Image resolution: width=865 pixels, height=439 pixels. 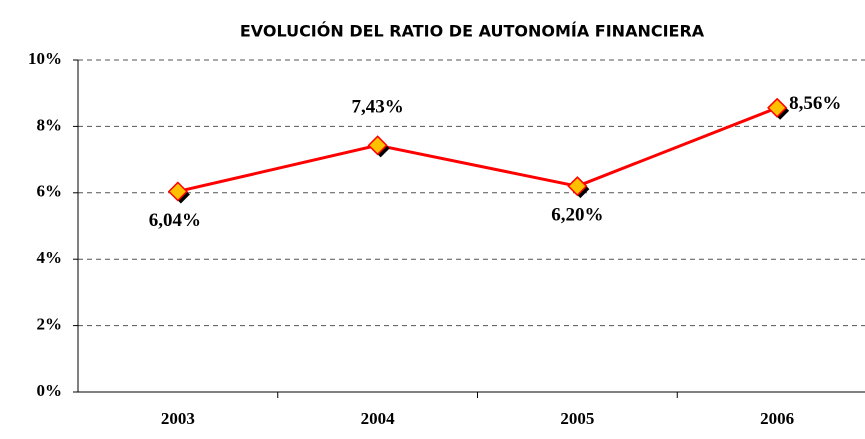 I want to click on data-label: 6,20%, so click(x=577, y=215).